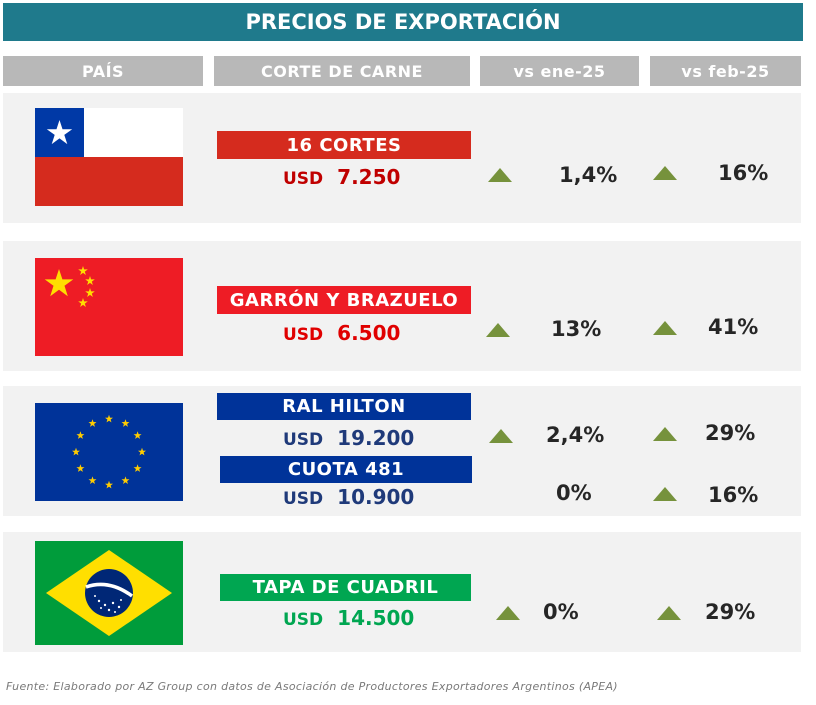 The image size is (816, 705). What do you see at coordinates (369, 177) in the screenshot?
I see `price-value: 7.250` at bounding box center [369, 177].